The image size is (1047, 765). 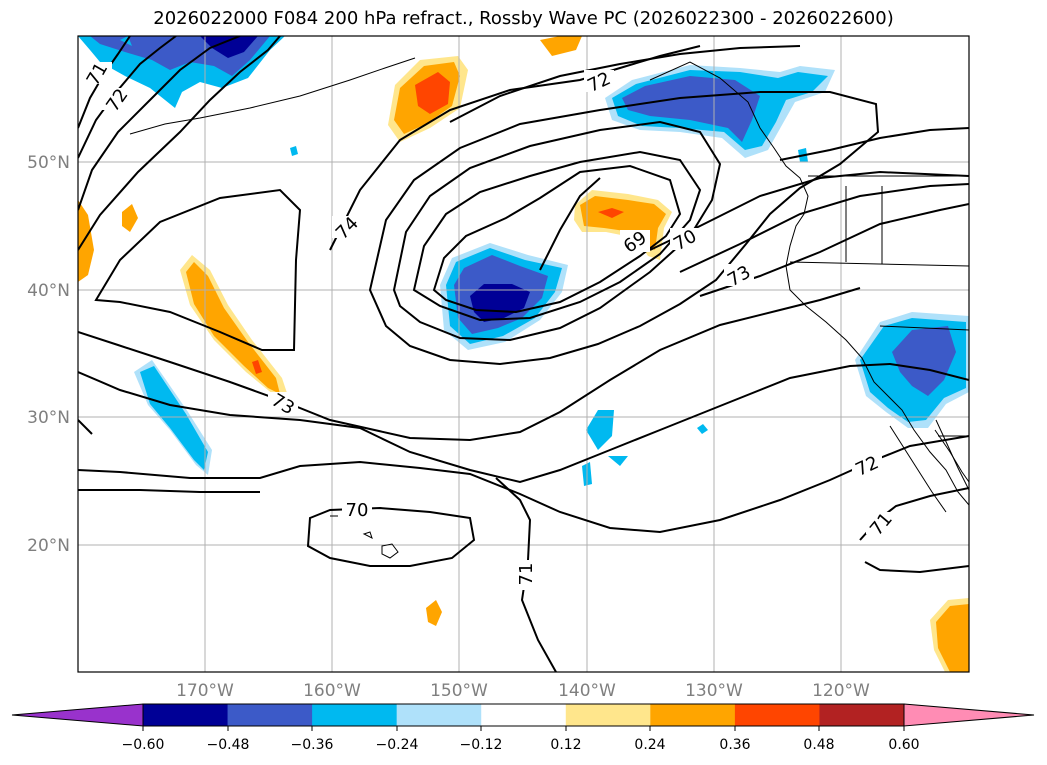 I want to click on lat-label: 50°N, so click(x=48, y=163).